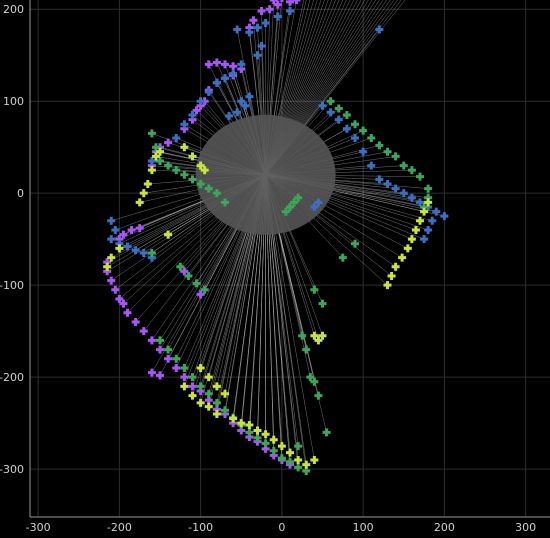 The height and width of the screenshot is (538, 550). I want to click on x-tick-label: -100, so click(200, 527).